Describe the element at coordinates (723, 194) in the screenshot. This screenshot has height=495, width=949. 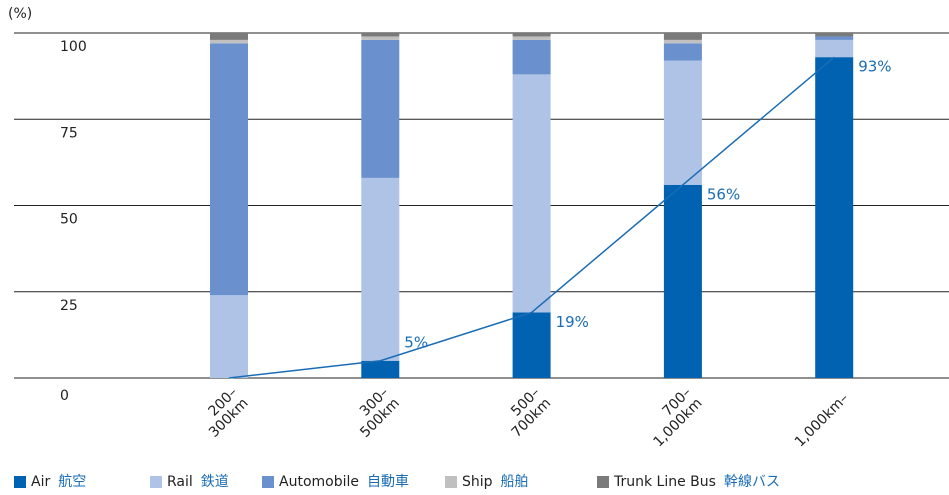
I see `value-label: 56%` at that location.